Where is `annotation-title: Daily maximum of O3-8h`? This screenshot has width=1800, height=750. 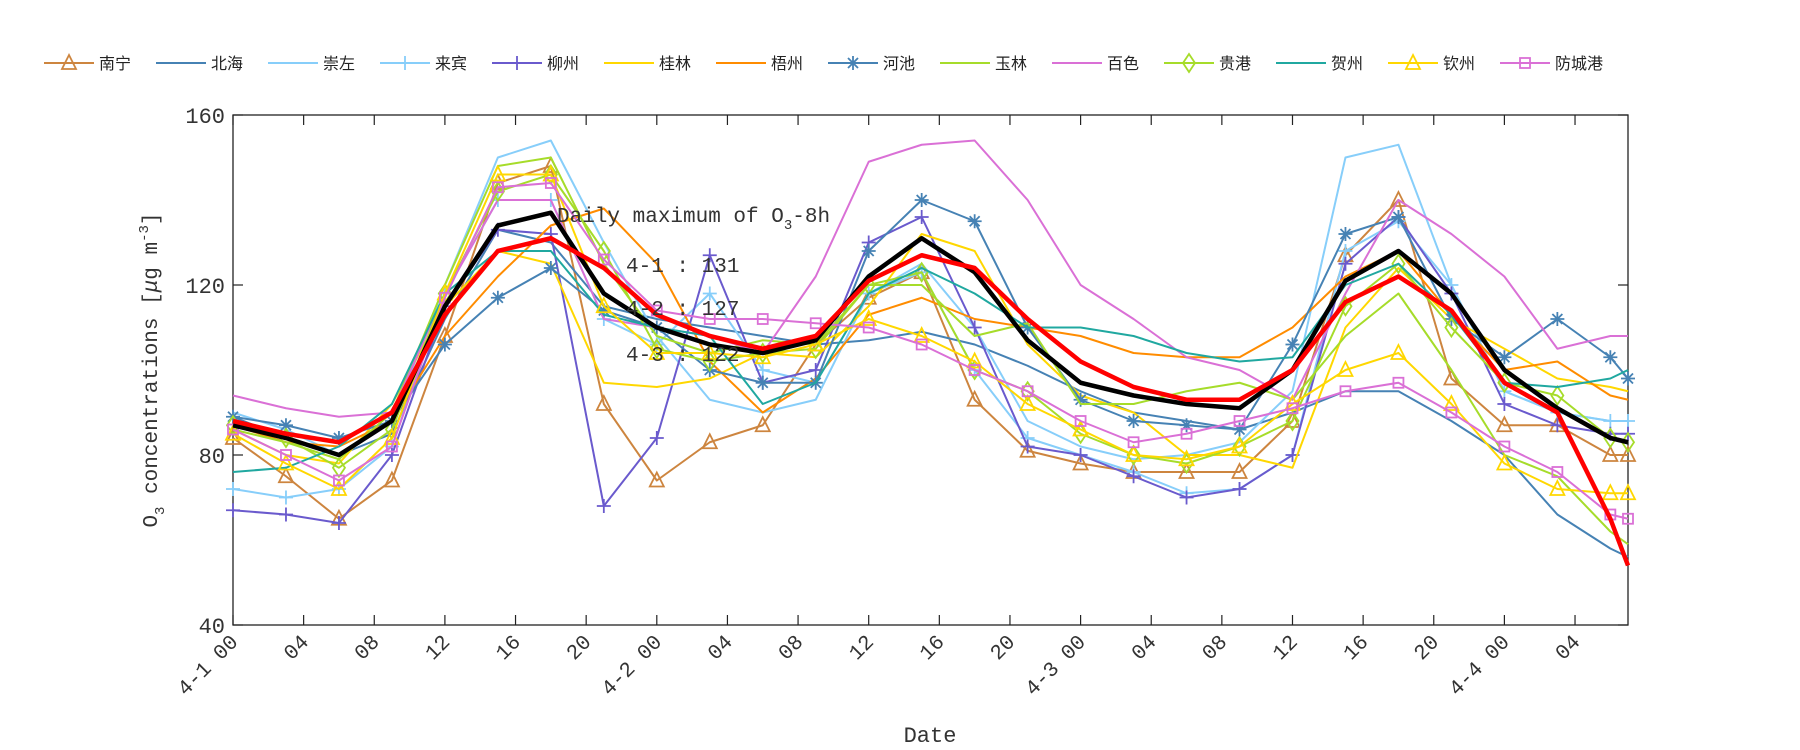
annotation-title: Daily maximum of O3-8h is located at coordinates (693, 220).